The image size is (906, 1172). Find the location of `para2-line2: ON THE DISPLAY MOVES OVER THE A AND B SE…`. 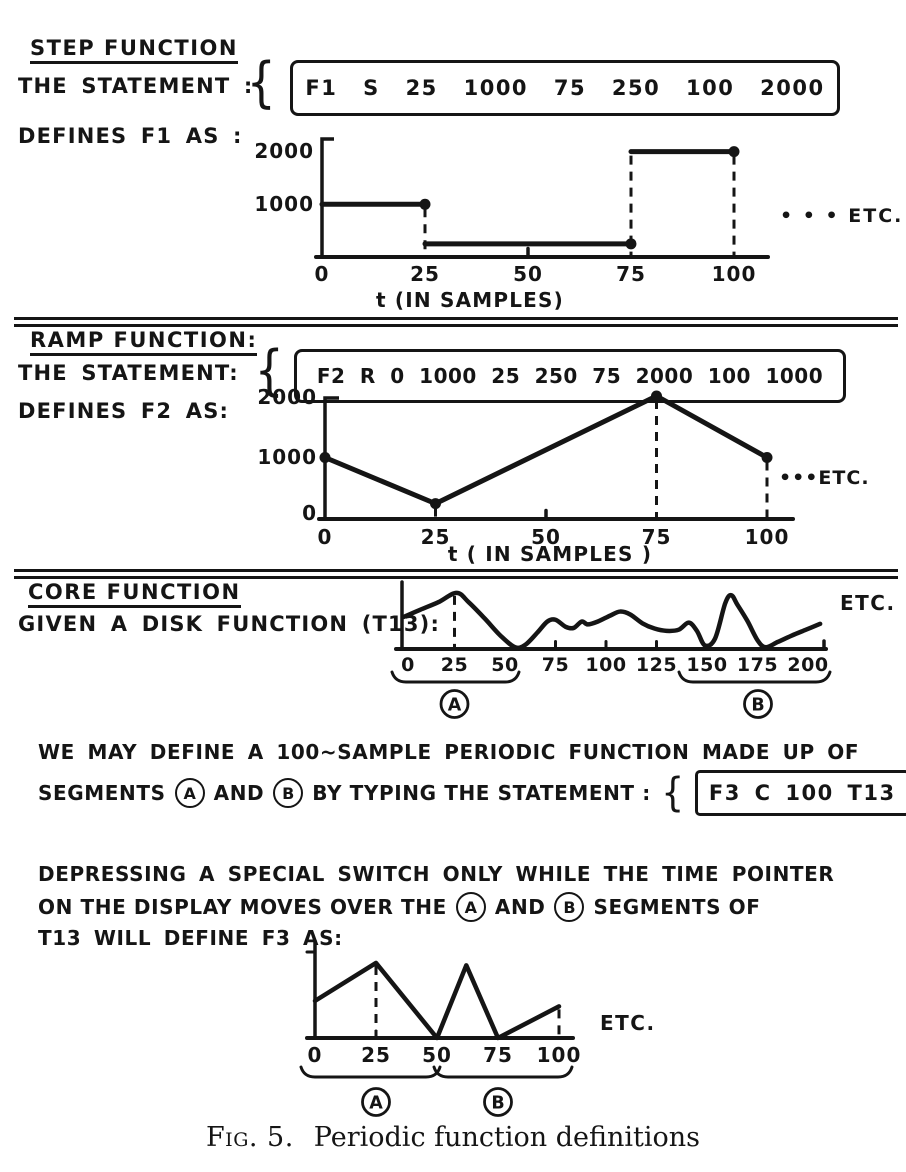

para2-line2: ON THE DISPLAY MOVES OVER THE A AND B SE… is located at coordinates (399, 907).